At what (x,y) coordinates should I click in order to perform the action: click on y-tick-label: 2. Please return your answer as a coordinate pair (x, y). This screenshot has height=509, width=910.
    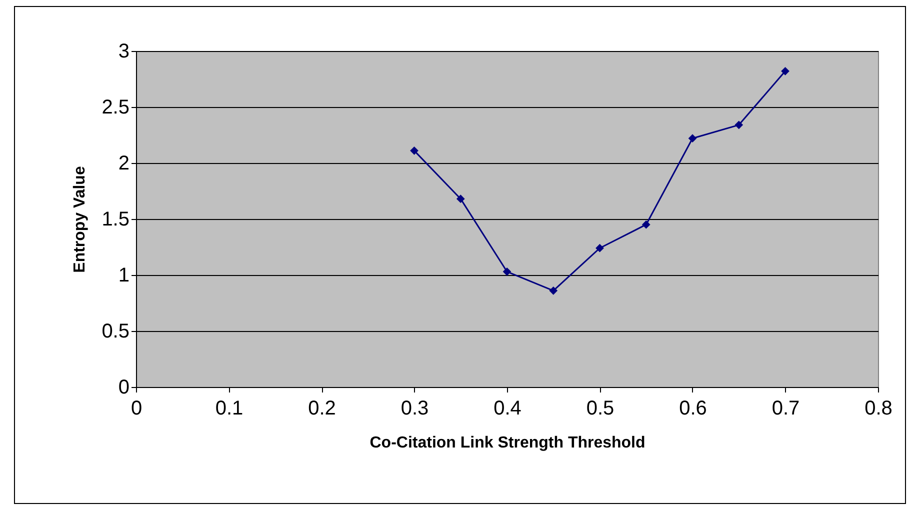
    Looking at the image, I should click on (124, 163).